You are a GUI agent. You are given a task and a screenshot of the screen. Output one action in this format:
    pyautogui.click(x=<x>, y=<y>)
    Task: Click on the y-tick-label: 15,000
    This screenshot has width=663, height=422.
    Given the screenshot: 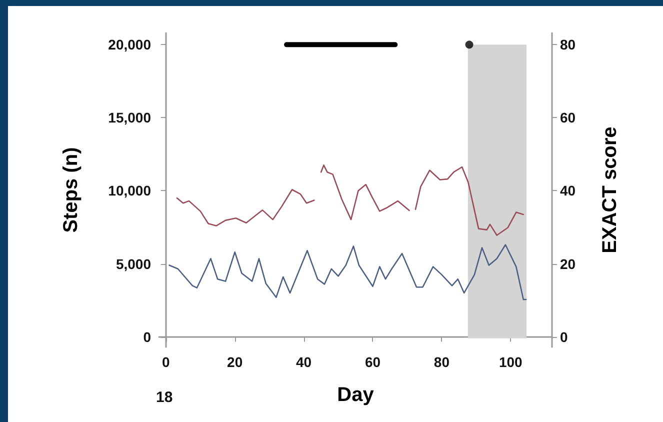 What is the action you would take?
    pyautogui.click(x=130, y=118)
    